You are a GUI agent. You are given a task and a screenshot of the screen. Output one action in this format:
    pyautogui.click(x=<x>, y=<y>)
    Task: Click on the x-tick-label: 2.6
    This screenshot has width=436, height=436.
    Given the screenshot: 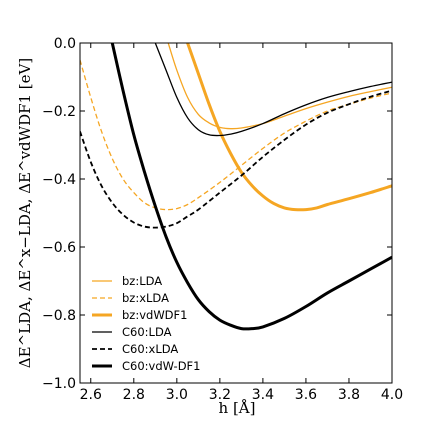 What is the action you would take?
    pyautogui.click(x=91, y=395)
    